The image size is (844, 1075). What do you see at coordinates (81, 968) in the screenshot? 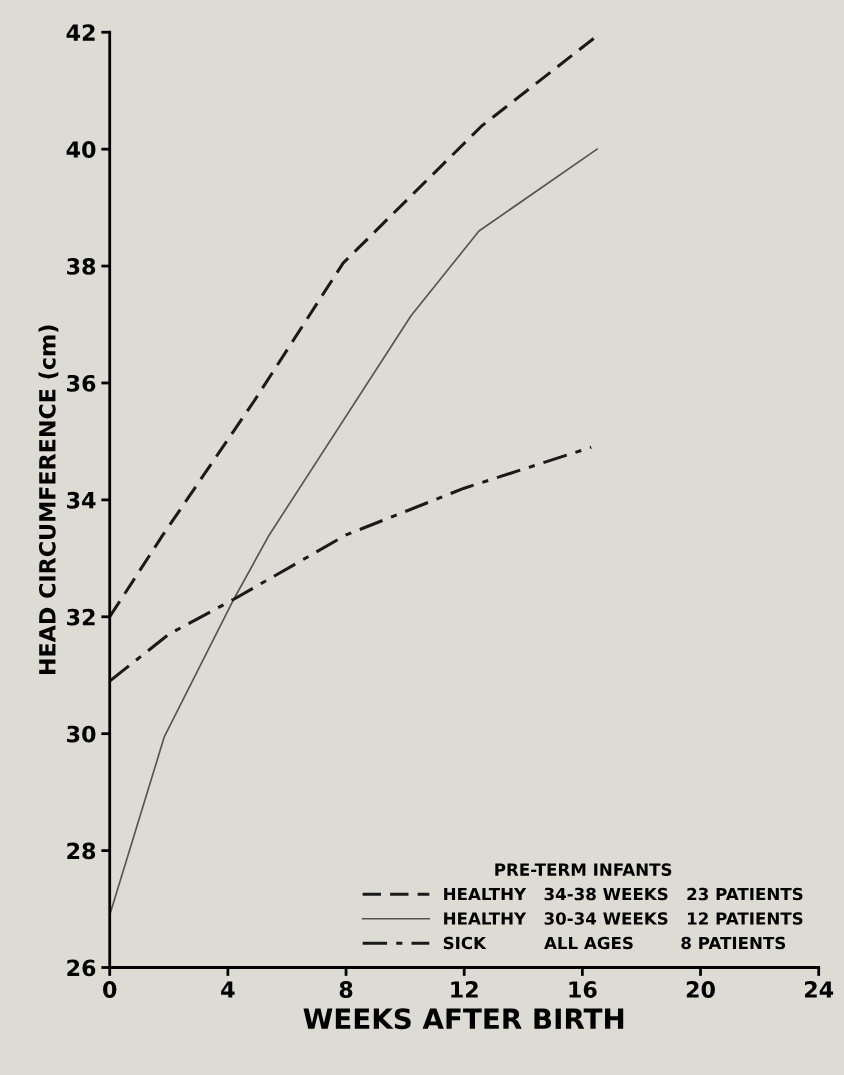
I see `y-tick-label: 26` at bounding box center [81, 968].